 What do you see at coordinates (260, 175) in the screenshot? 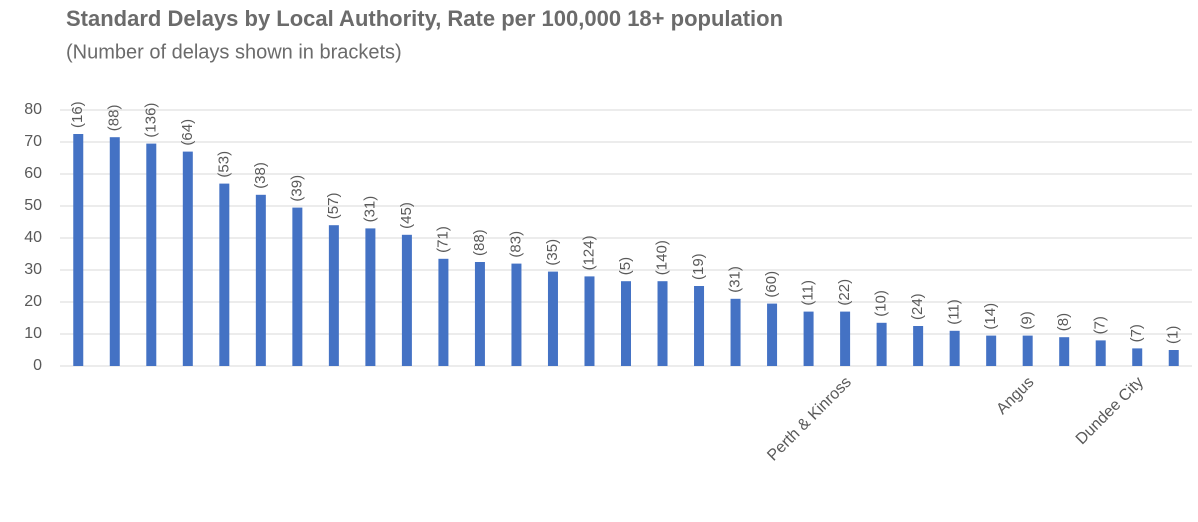
I see `count-label: (38)` at bounding box center [260, 175].